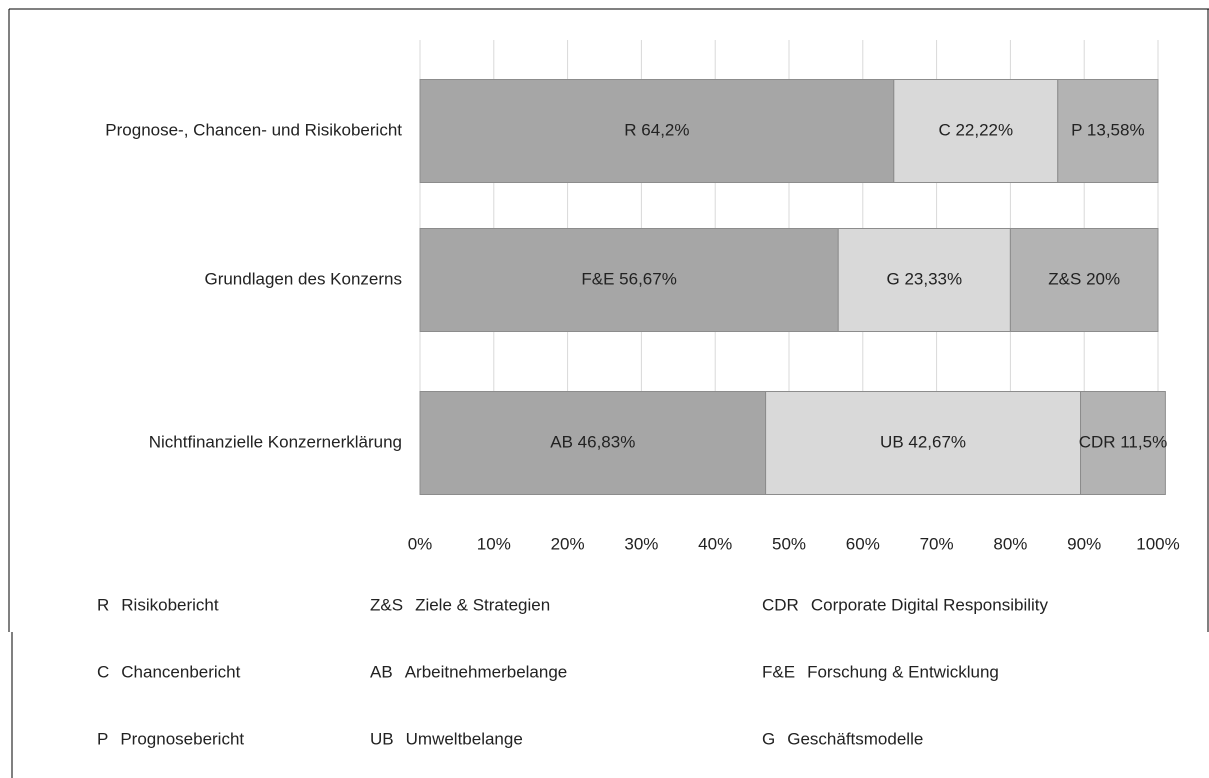 The width and height of the screenshot is (1209, 778). What do you see at coordinates (381, 671) in the screenshot?
I see `legend-abbr: AB` at bounding box center [381, 671].